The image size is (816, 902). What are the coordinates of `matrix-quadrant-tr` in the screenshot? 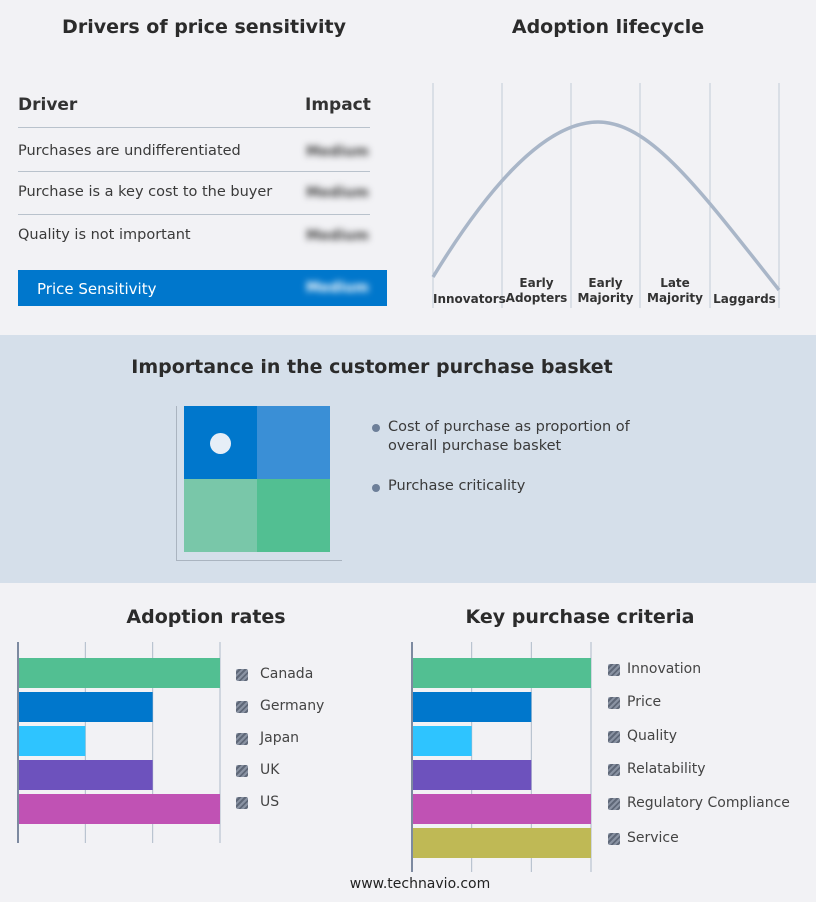 It's located at (293, 442).